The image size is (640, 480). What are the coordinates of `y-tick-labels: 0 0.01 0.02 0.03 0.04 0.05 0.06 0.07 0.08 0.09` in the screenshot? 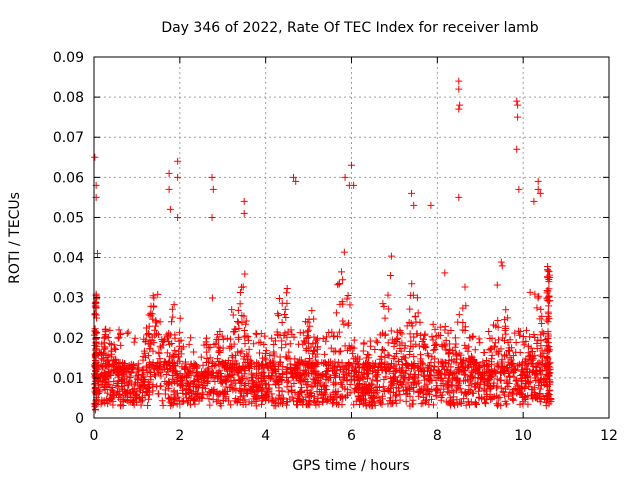 It's located at (68, 238).